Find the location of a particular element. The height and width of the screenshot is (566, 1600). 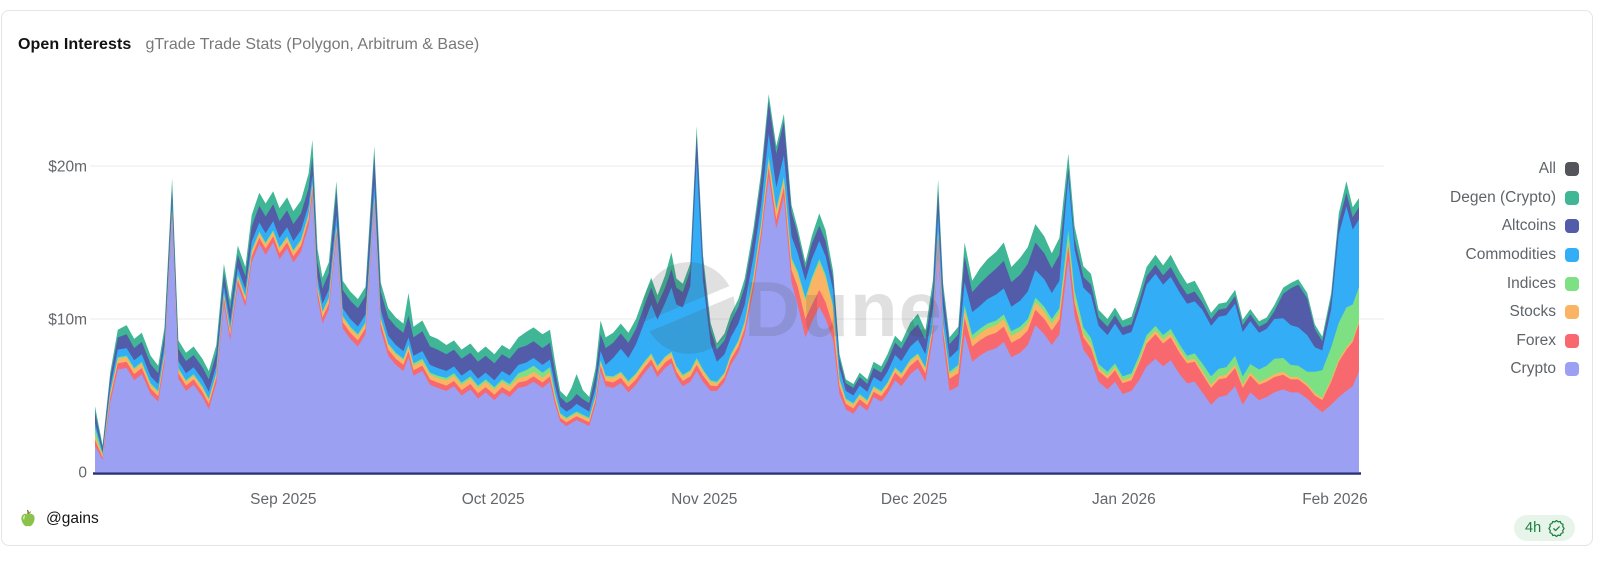

legend-label: Crypto is located at coordinates (1533, 369).